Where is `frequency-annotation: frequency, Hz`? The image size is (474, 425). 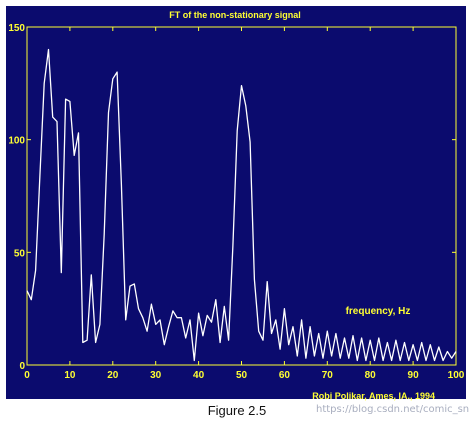
frequency-annotation: frequency, Hz is located at coordinates (378, 311).